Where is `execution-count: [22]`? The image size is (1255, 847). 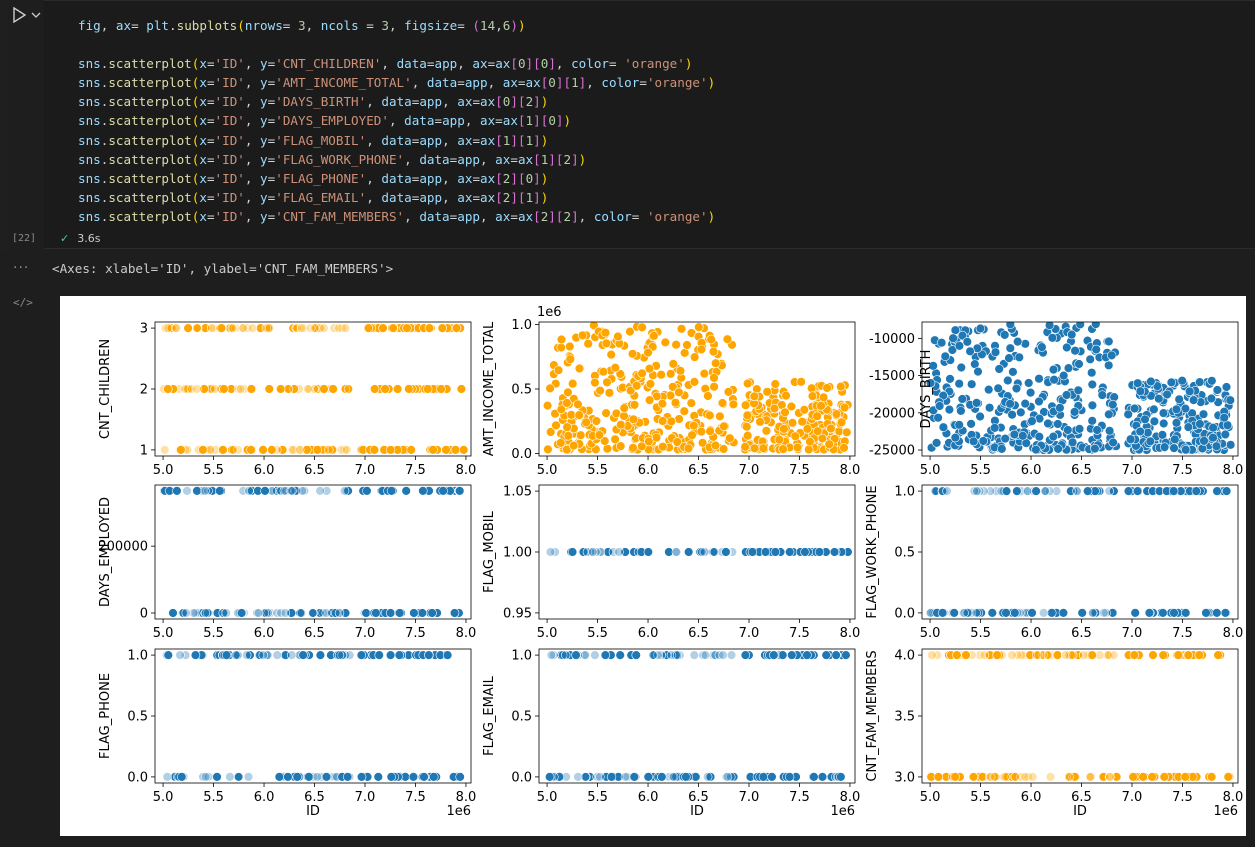 execution-count: [22] is located at coordinates (24, 238).